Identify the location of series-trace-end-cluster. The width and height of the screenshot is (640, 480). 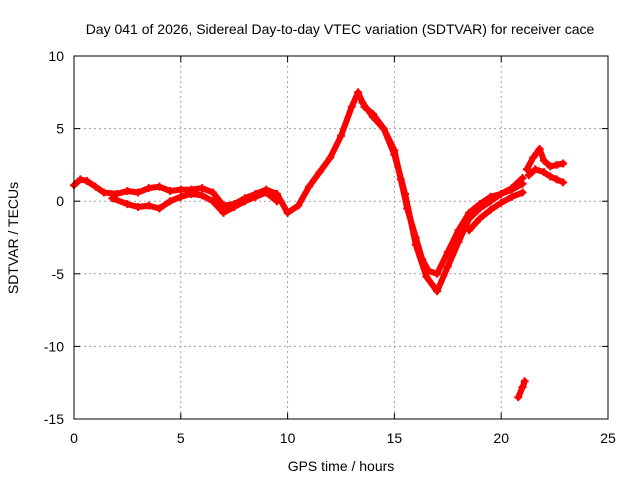
(545, 159).